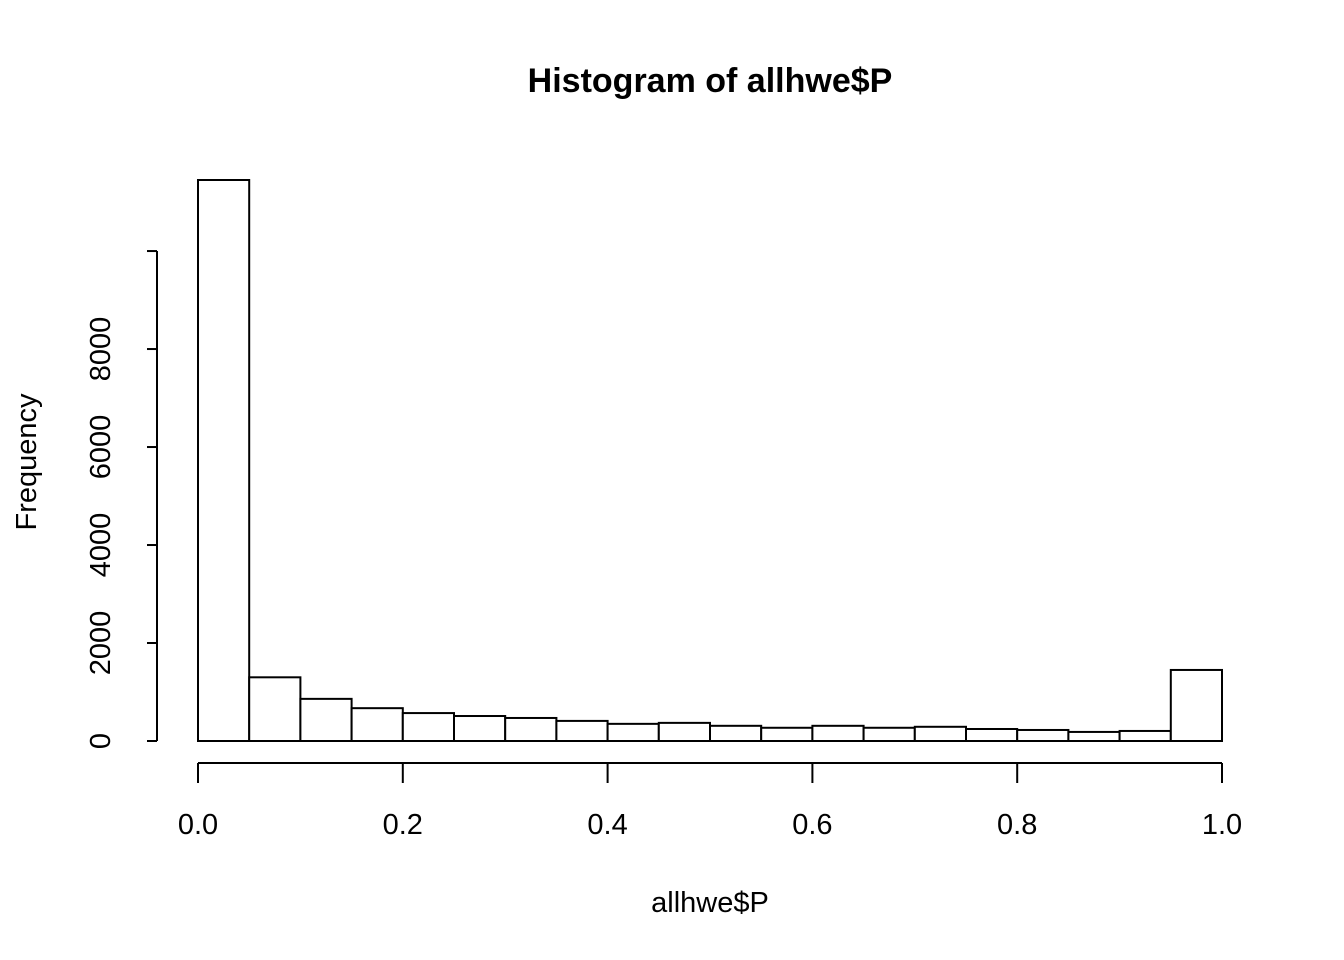  What do you see at coordinates (812, 825) in the screenshot?
I see `x-tick-label: 0.6` at bounding box center [812, 825].